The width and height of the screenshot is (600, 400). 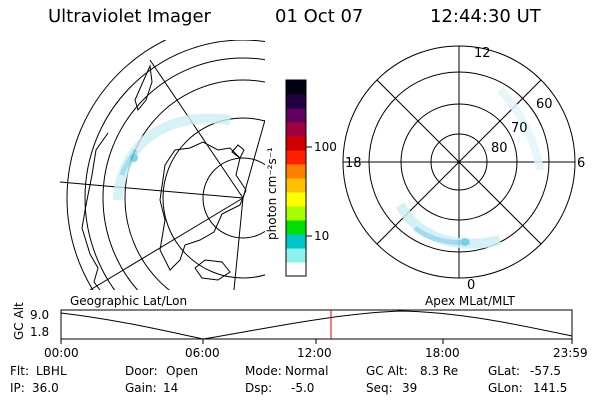 What do you see at coordinates (51, 371) in the screenshot?
I see `flt-value: LBHL` at bounding box center [51, 371].